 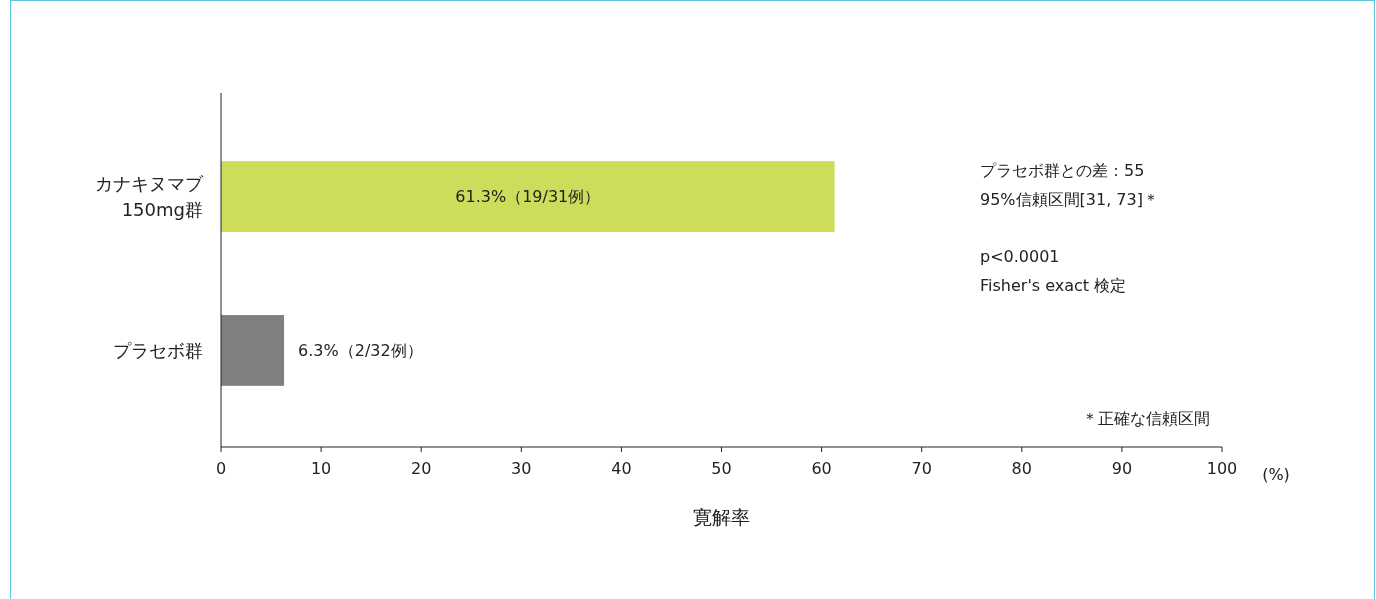 I want to click on x-tick-label: 100, so click(x=1222, y=468).